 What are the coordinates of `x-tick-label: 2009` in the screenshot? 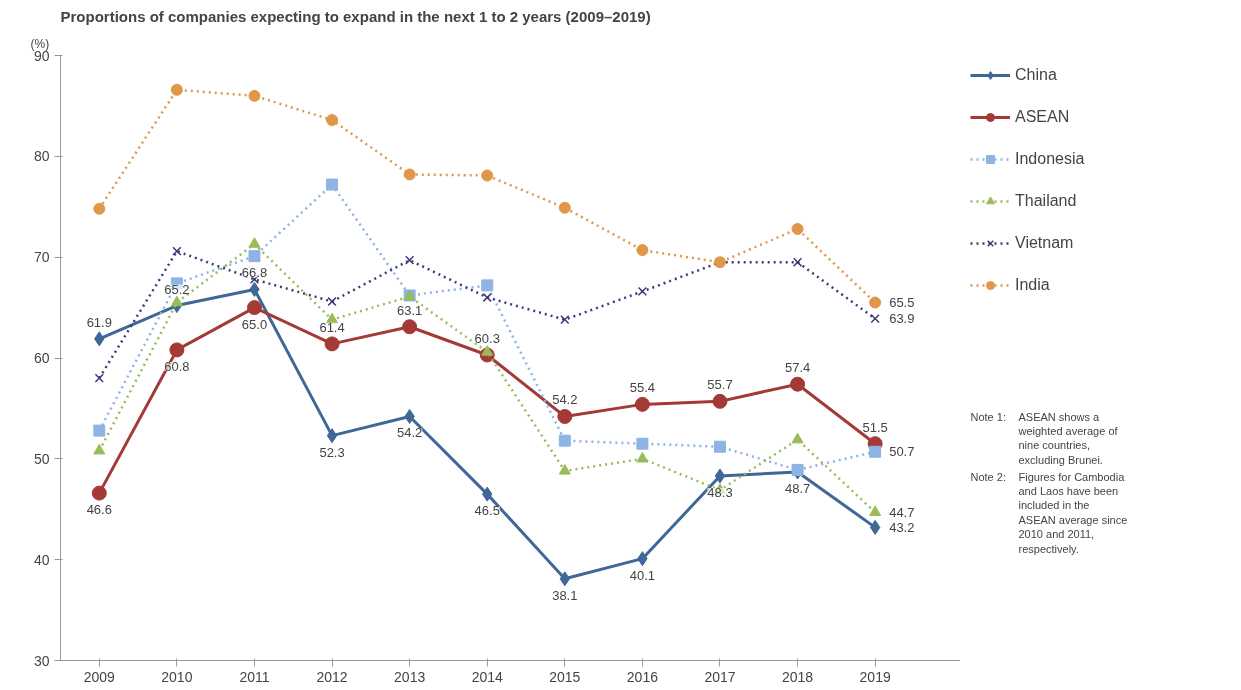 It's located at (99, 676).